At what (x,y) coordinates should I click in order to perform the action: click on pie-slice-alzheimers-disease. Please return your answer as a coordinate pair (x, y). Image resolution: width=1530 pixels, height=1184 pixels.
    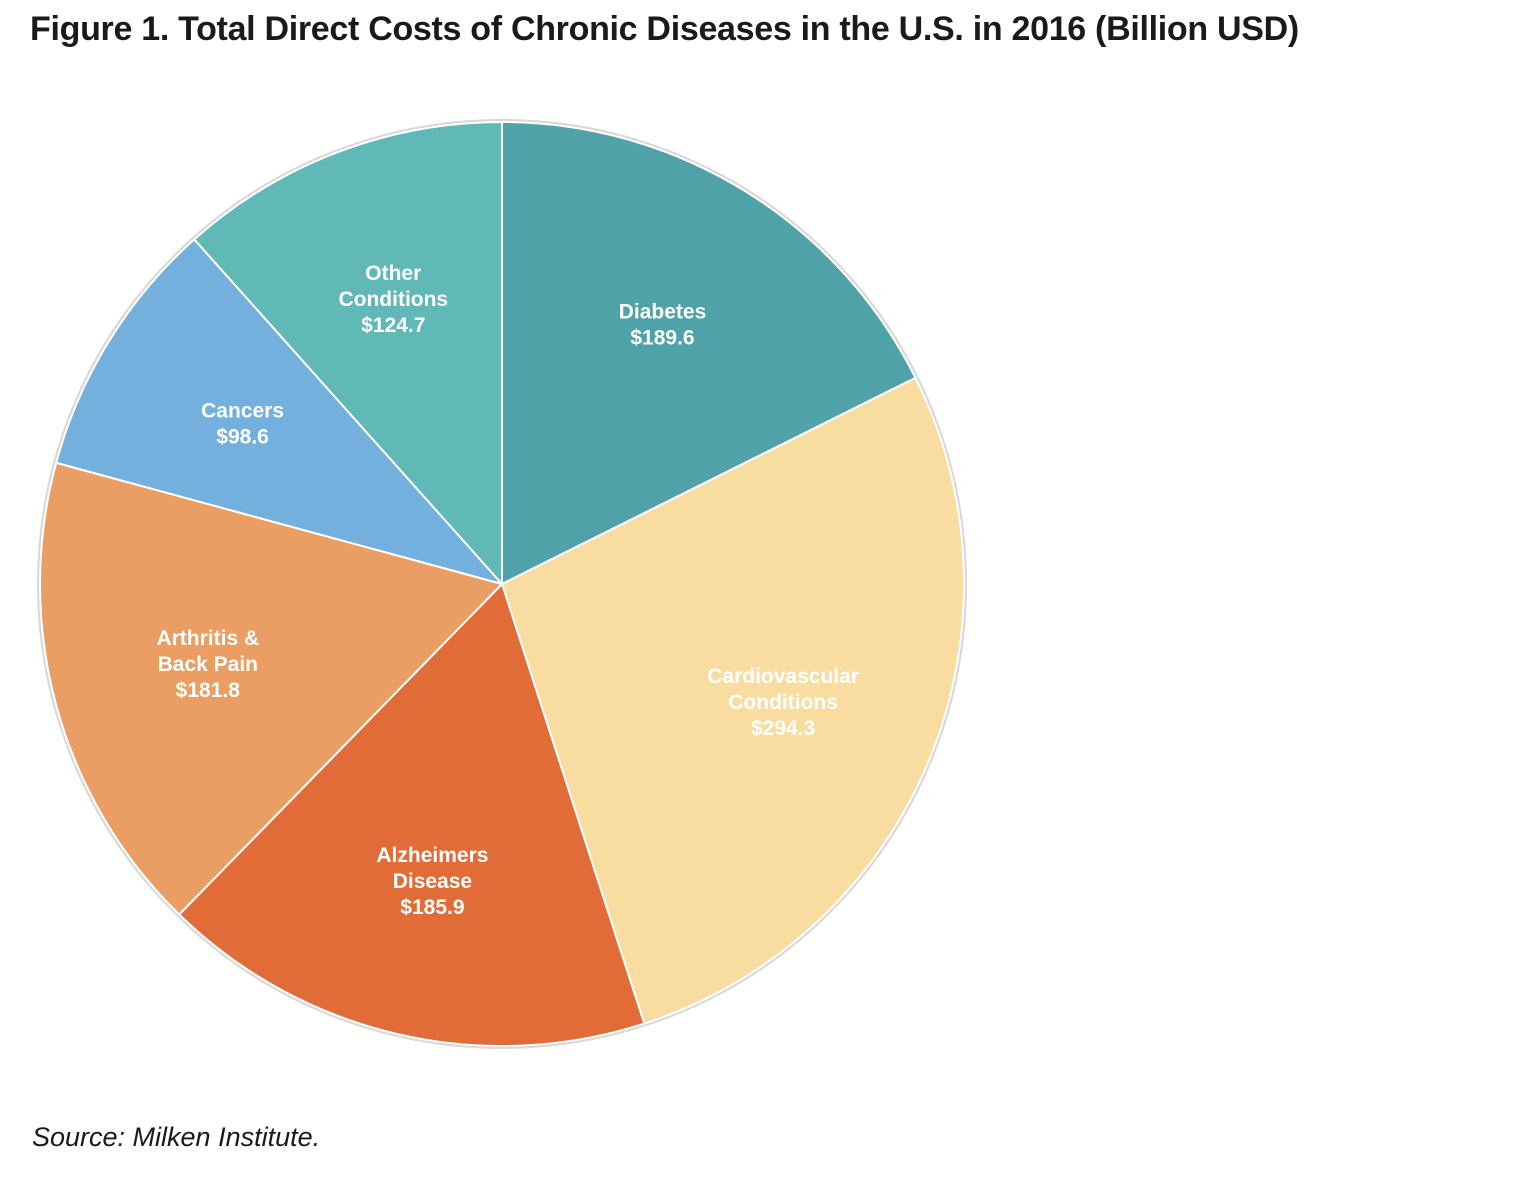
    Looking at the image, I should click on (412, 815).